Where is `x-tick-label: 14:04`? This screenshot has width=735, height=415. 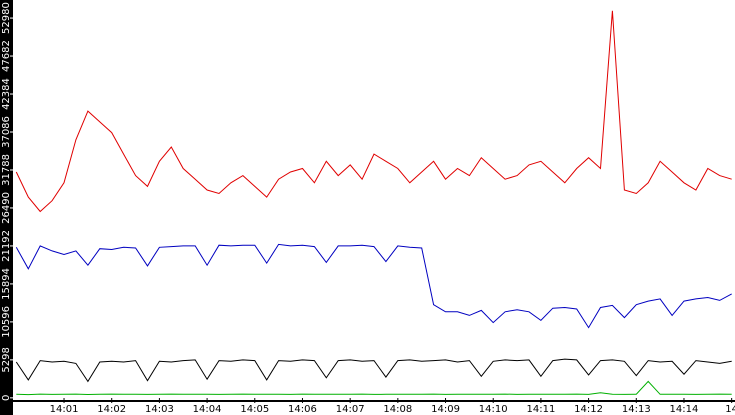 x-tick-label: 14:04 is located at coordinates (207, 409).